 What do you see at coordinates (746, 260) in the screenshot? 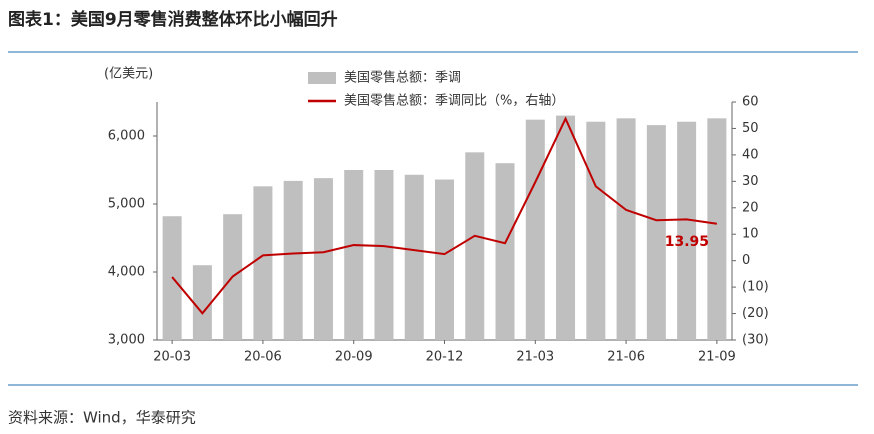
I see `y2-tick-label: 0` at bounding box center [746, 260].